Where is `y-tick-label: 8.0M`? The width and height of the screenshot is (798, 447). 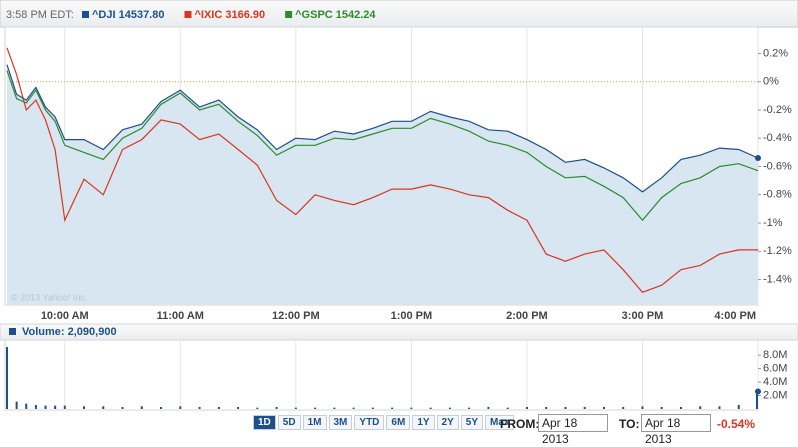
y-tick-label: 8.0M is located at coordinates (775, 355).